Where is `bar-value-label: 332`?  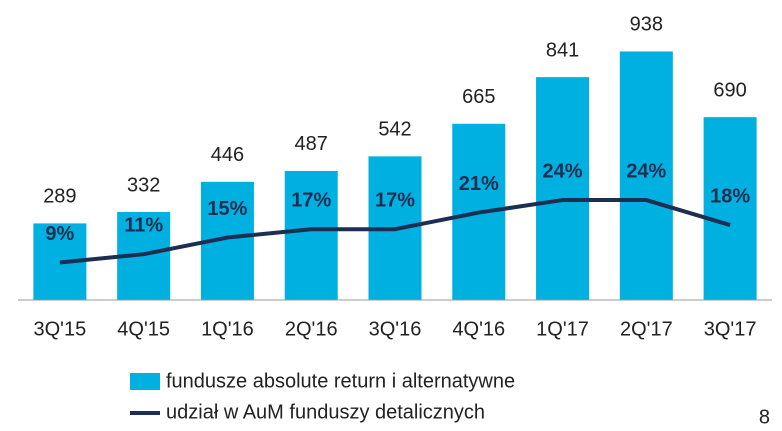
bar-value-label: 332 is located at coordinates (143, 185).